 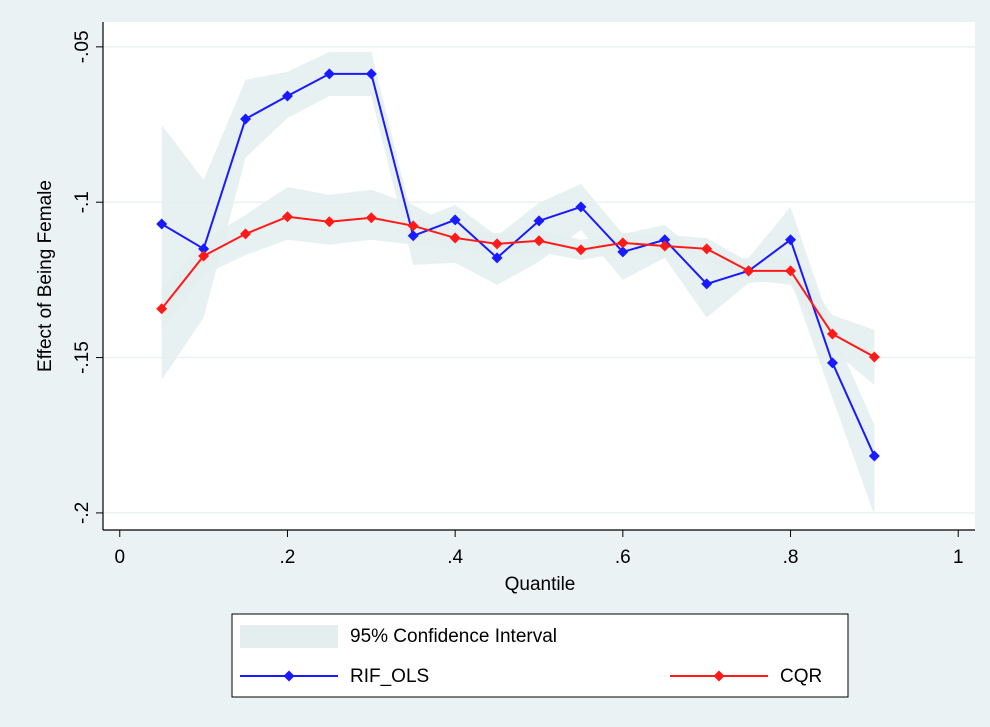 I want to click on x-tick-label: .8, so click(x=791, y=557).